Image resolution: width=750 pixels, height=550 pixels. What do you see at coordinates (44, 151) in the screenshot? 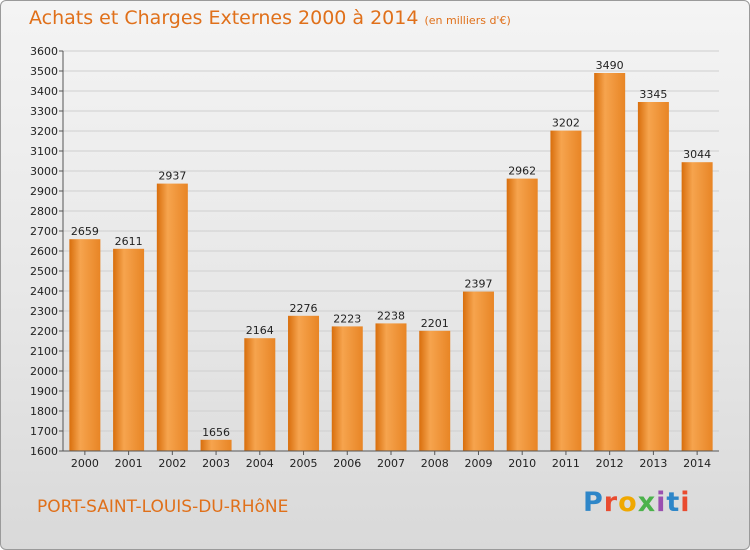
I see `y-tick-label: 3100` at bounding box center [44, 151].